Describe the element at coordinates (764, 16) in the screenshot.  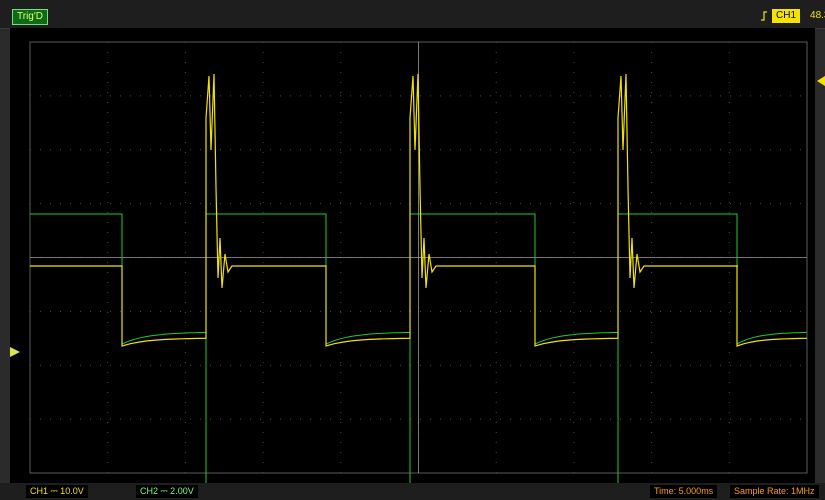
I see `rising-edge-icon` at that location.